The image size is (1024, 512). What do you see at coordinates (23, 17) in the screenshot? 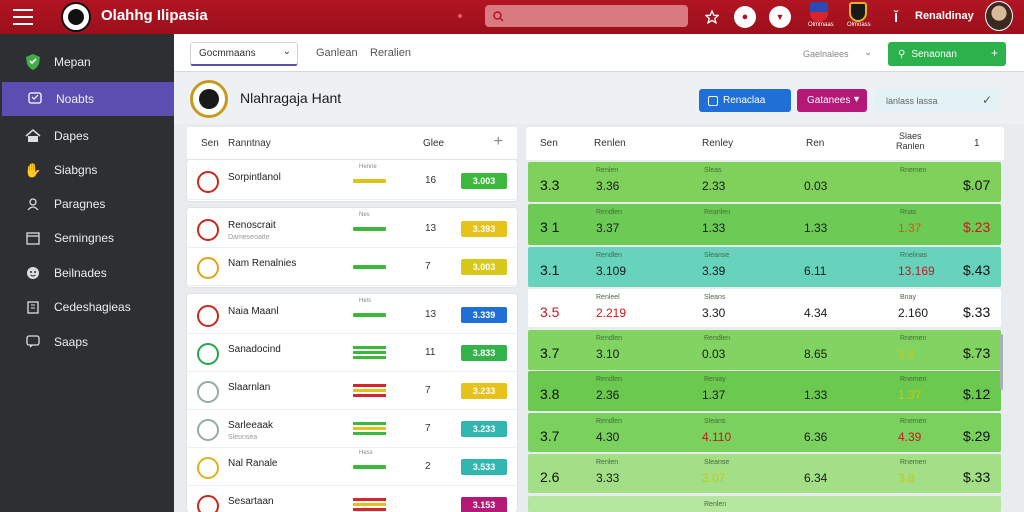
I see `hamburger-menu-icon` at bounding box center [23, 17].